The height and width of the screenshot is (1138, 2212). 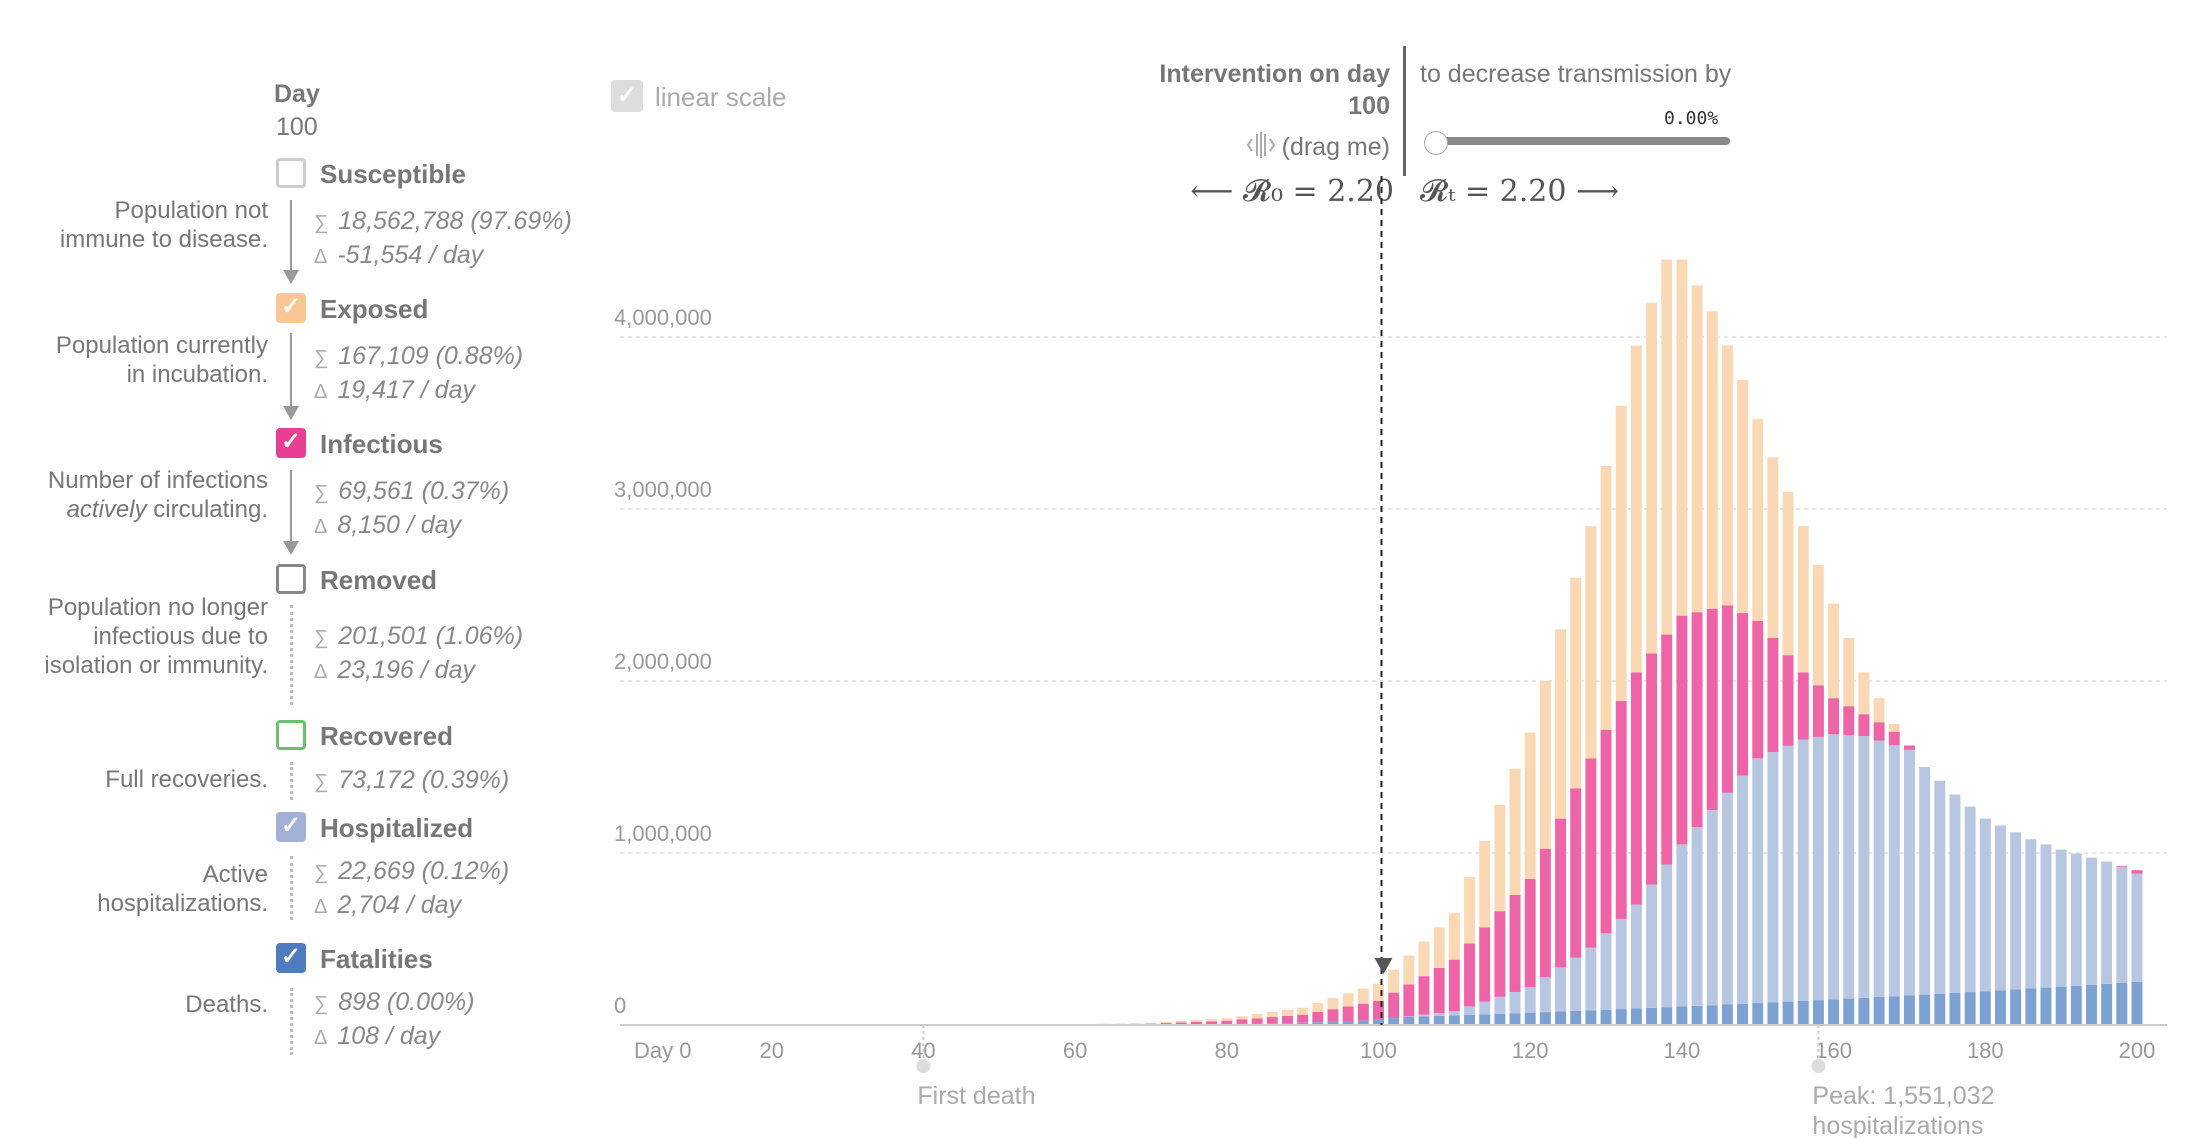 I want to click on day-label: Day, so click(x=297, y=94).